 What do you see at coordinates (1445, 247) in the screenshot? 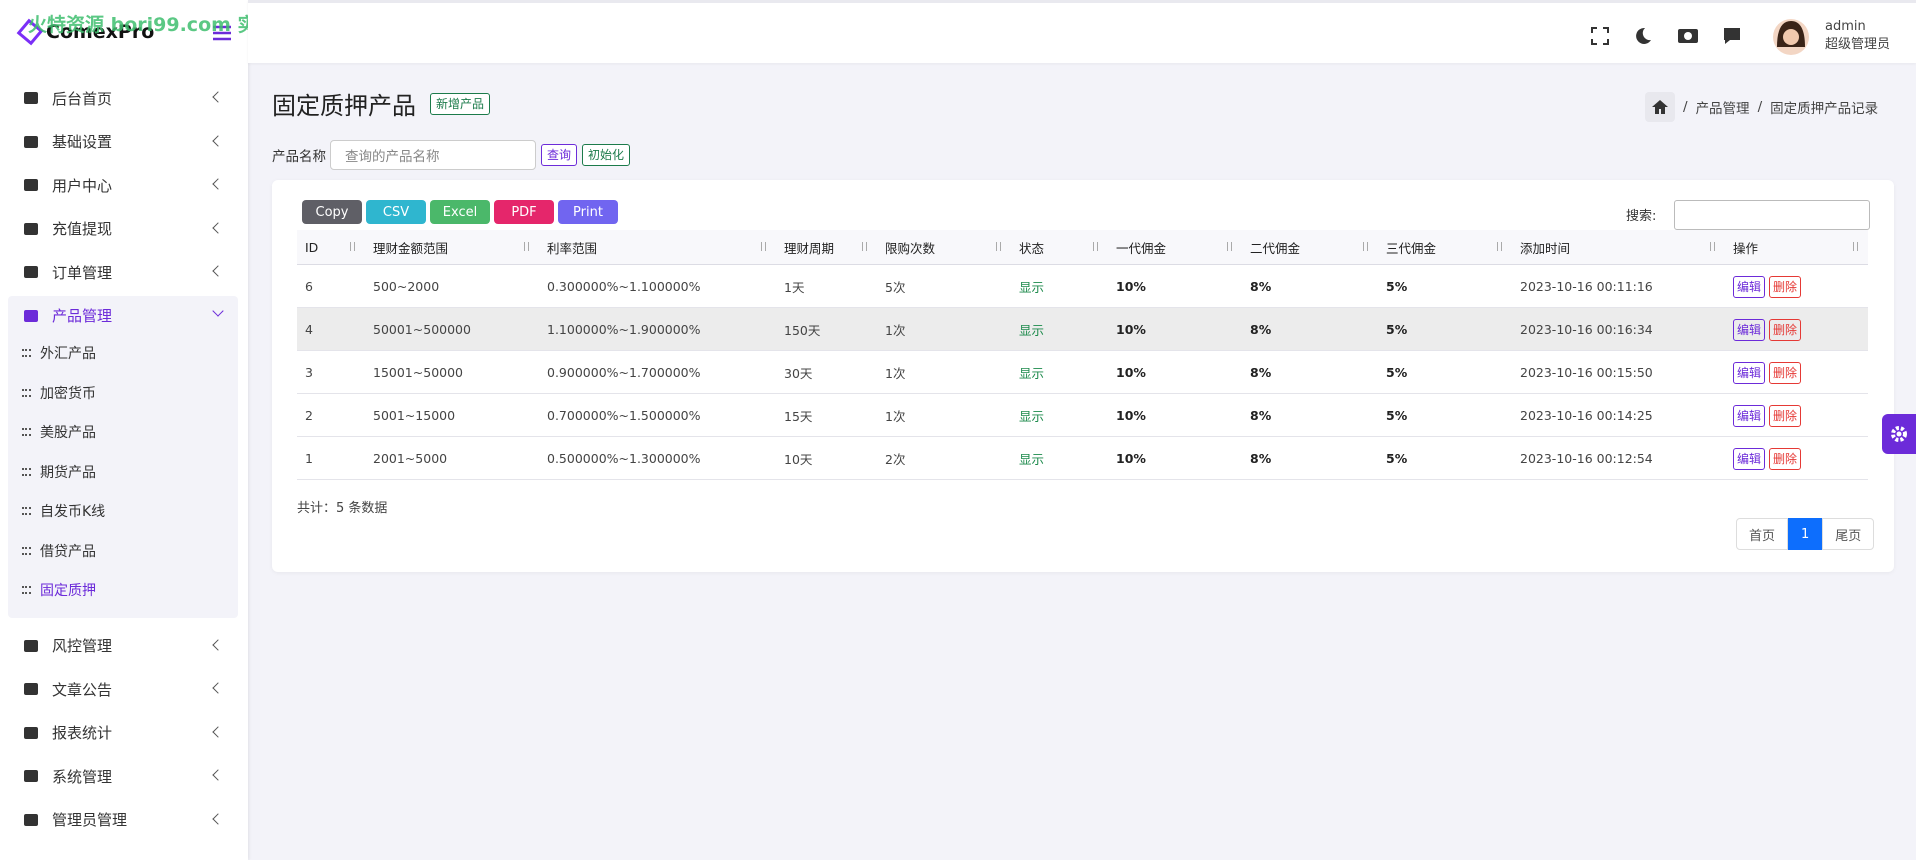
I see `column-header: 三代佣金` at bounding box center [1445, 247].